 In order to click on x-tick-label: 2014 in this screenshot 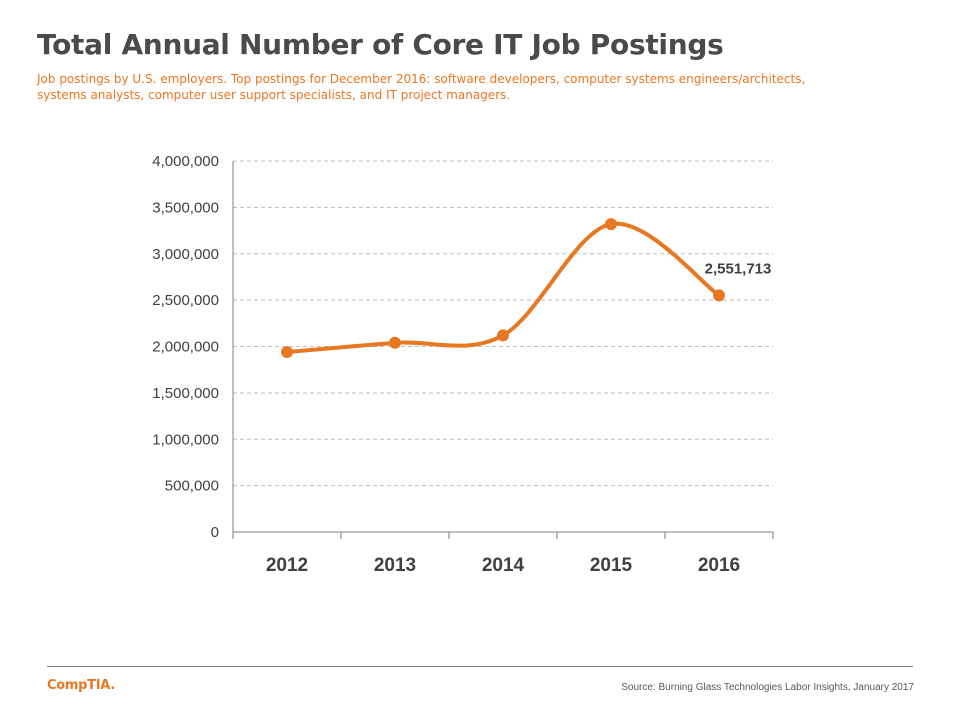, I will do `click(503, 565)`.